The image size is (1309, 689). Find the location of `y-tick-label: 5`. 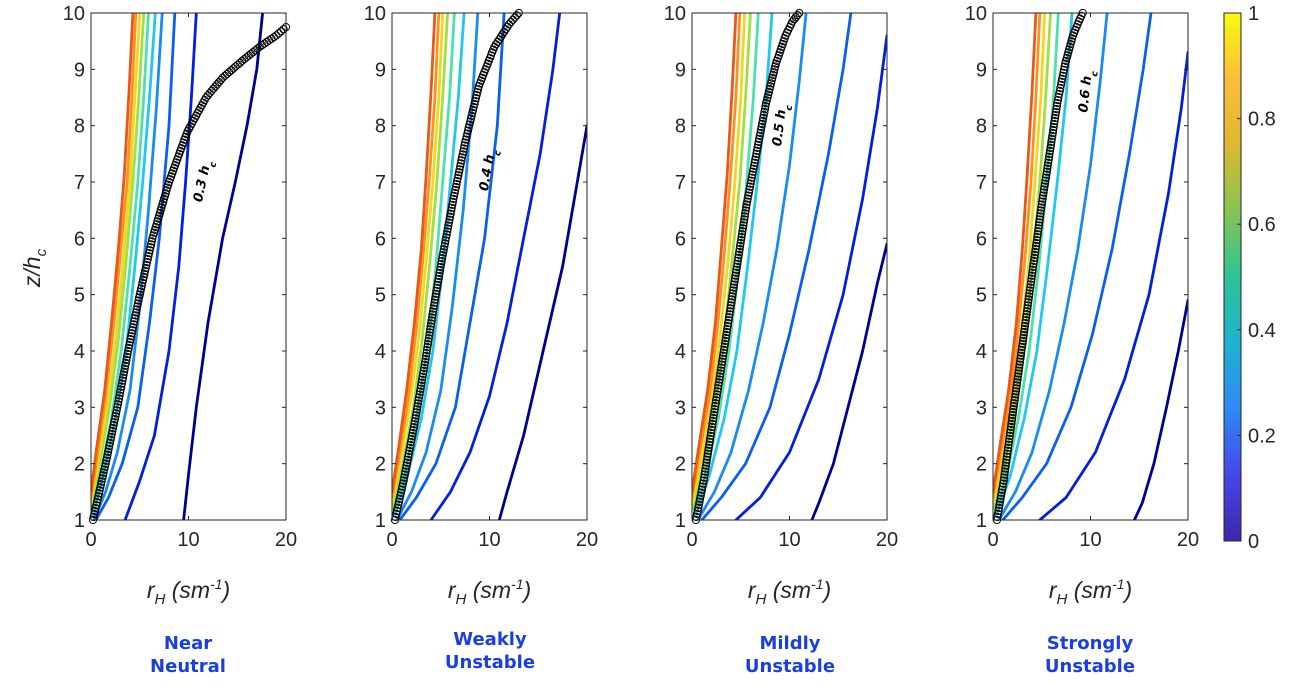

y-tick-label: 5 is located at coordinates (981, 296).